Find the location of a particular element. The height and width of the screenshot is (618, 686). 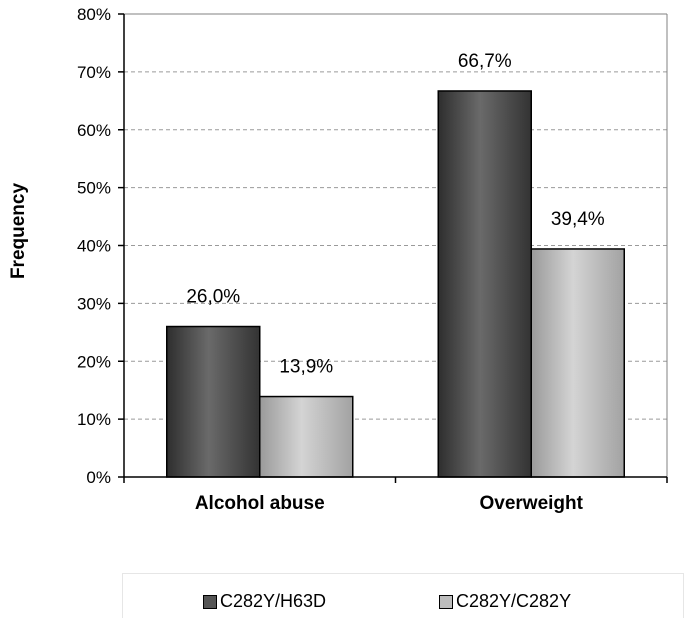

legend-item-series-1: C282Y/H63D is located at coordinates (264, 601).